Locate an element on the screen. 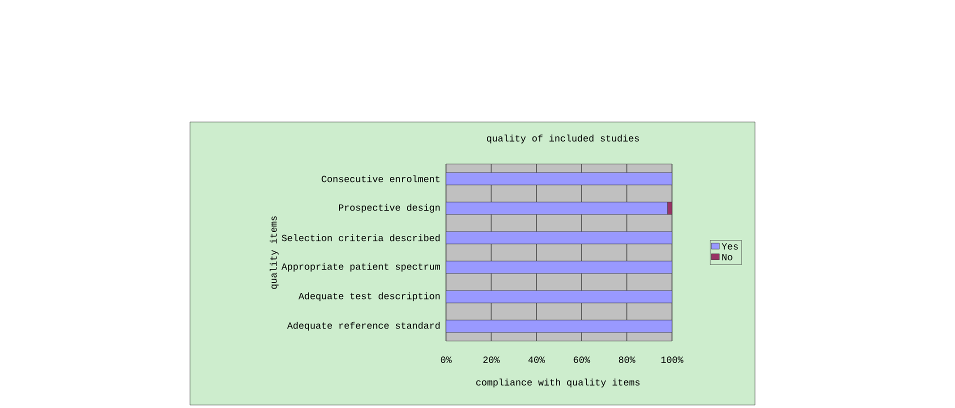 Image resolution: width=955 pixels, height=408 pixels. x-axis-title: compliance with quality items is located at coordinates (558, 383).